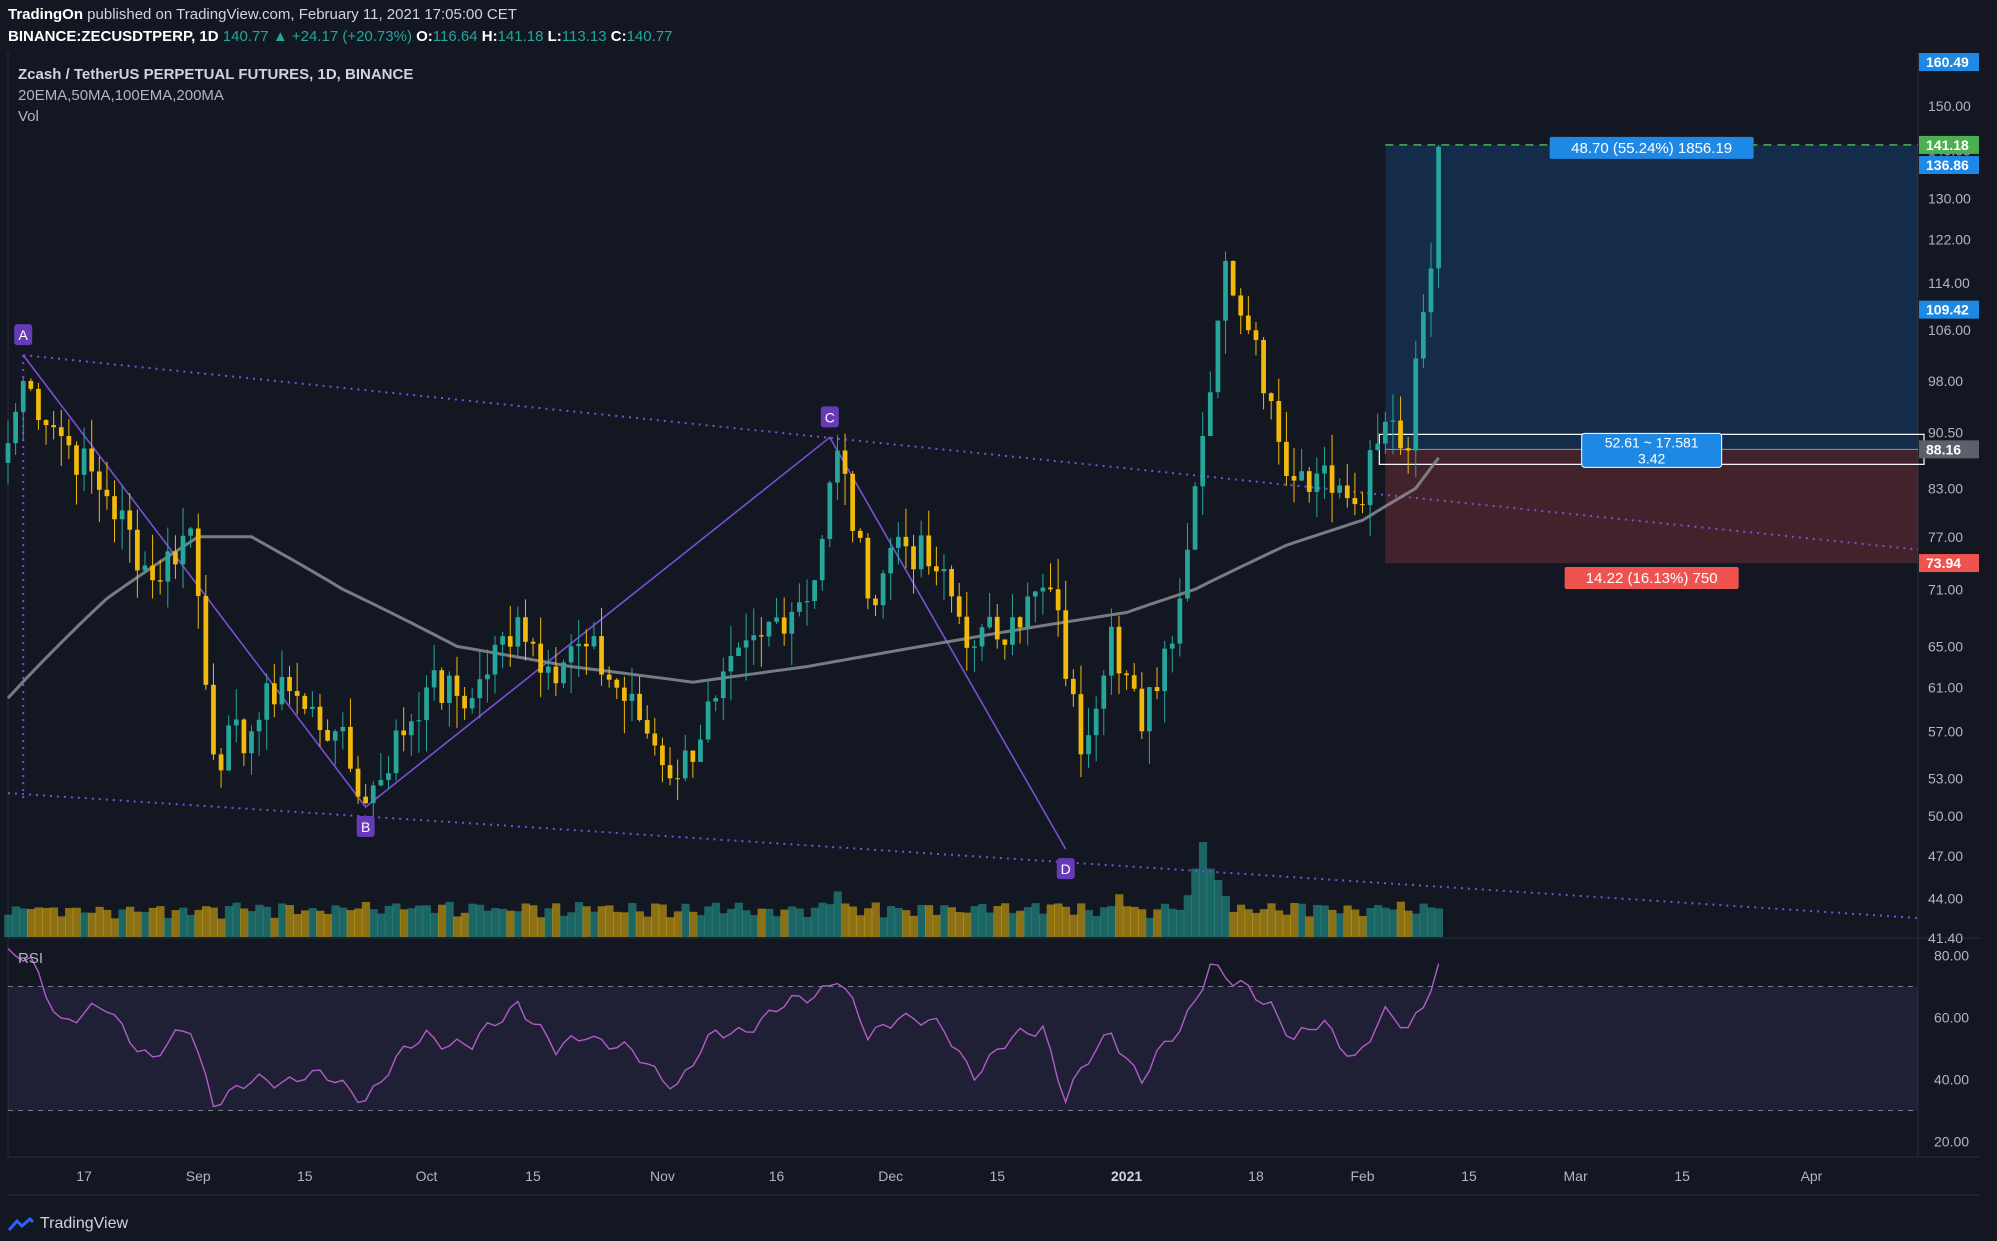 The image size is (1997, 1241). I want to click on footer: TradingView, so click(68, 1224).